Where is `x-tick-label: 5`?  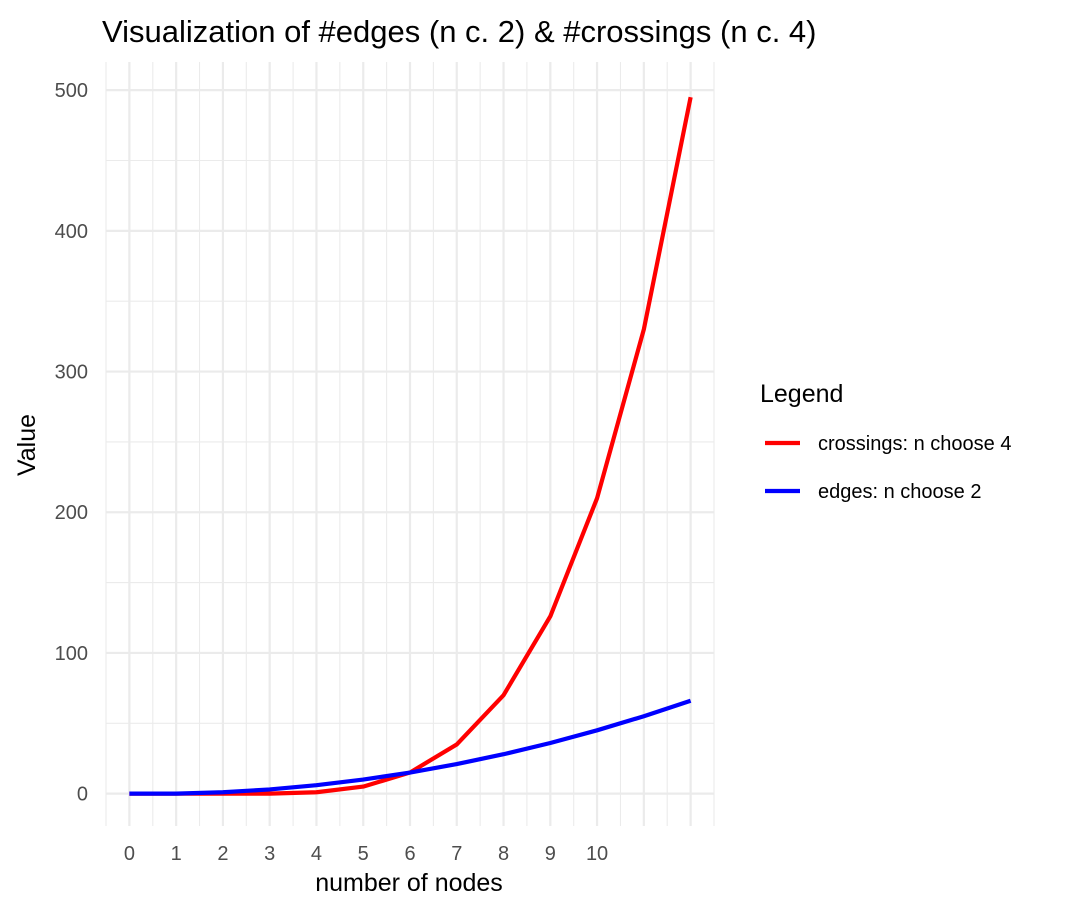 x-tick-label: 5 is located at coordinates (363, 854).